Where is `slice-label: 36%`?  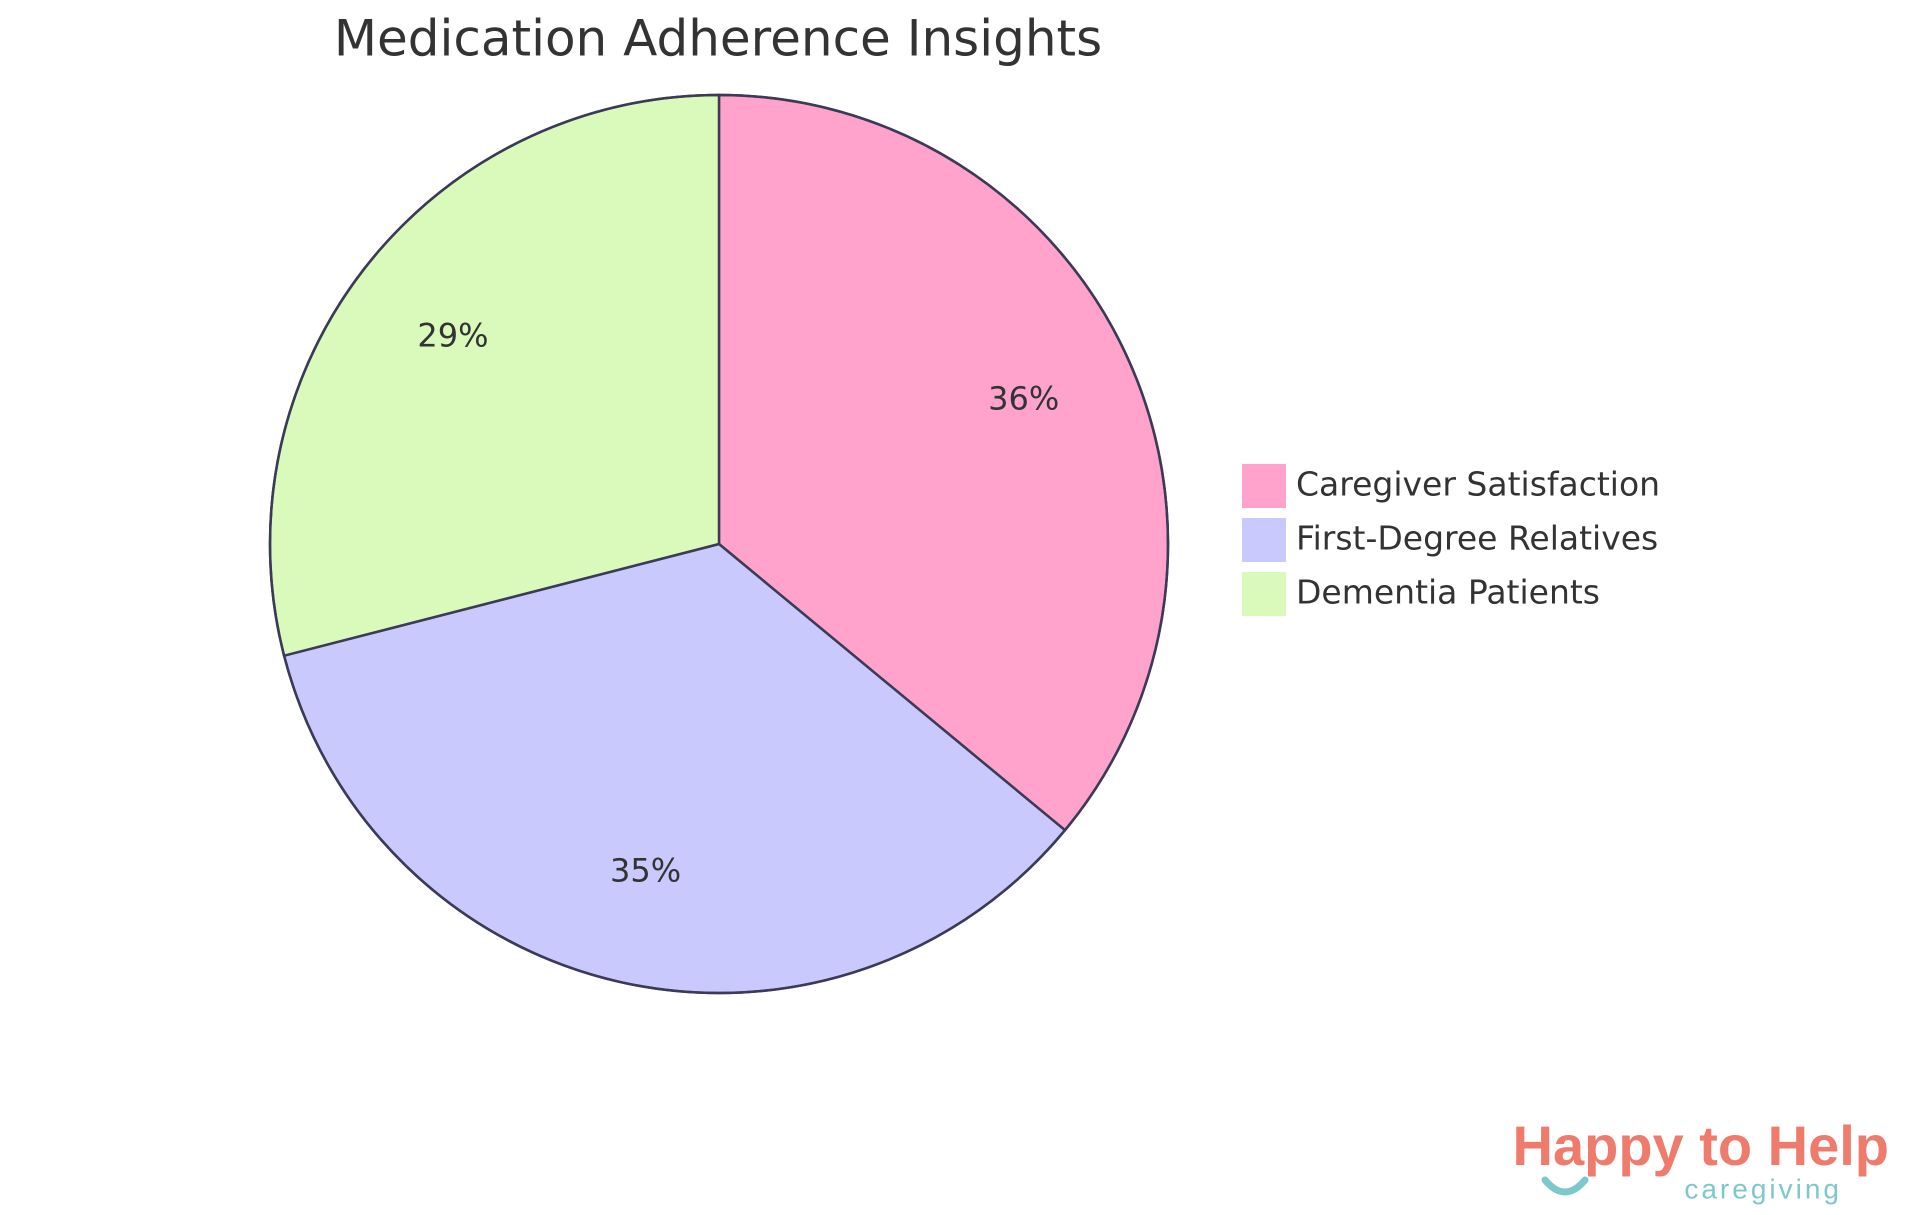
slice-label: 36% is located at coordinates (1023, 399).